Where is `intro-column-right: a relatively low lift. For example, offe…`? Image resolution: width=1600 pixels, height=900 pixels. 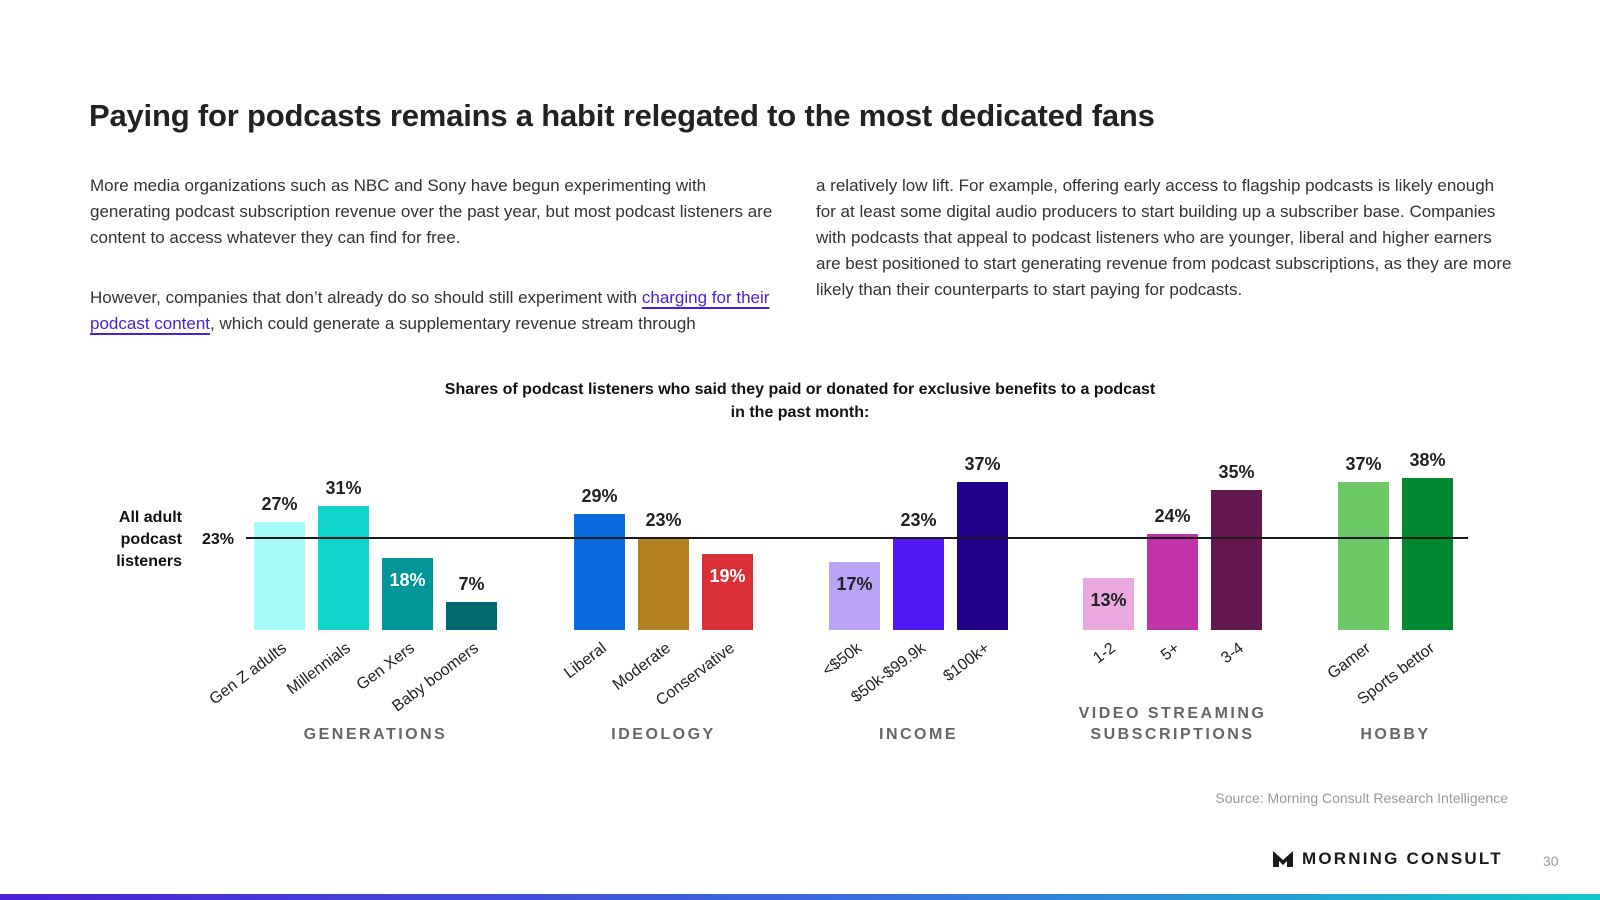 intro-column-right: a relatively low lift. For example, offe… is located at coordinates (1166, 238).